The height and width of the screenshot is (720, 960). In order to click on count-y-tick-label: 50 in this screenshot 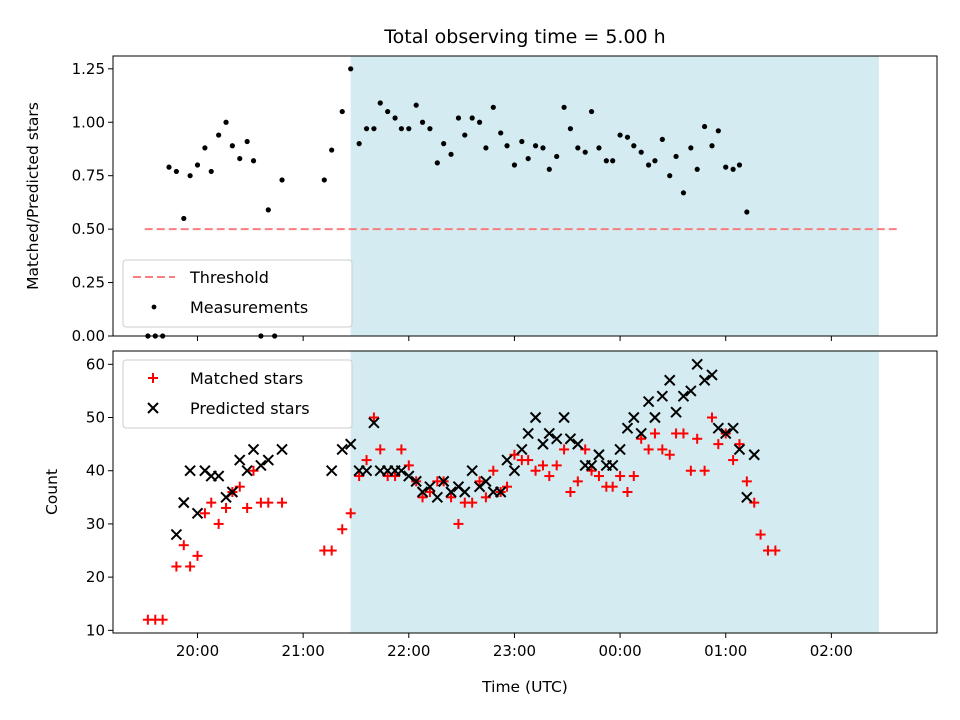, I will do `click(95, 418)`.